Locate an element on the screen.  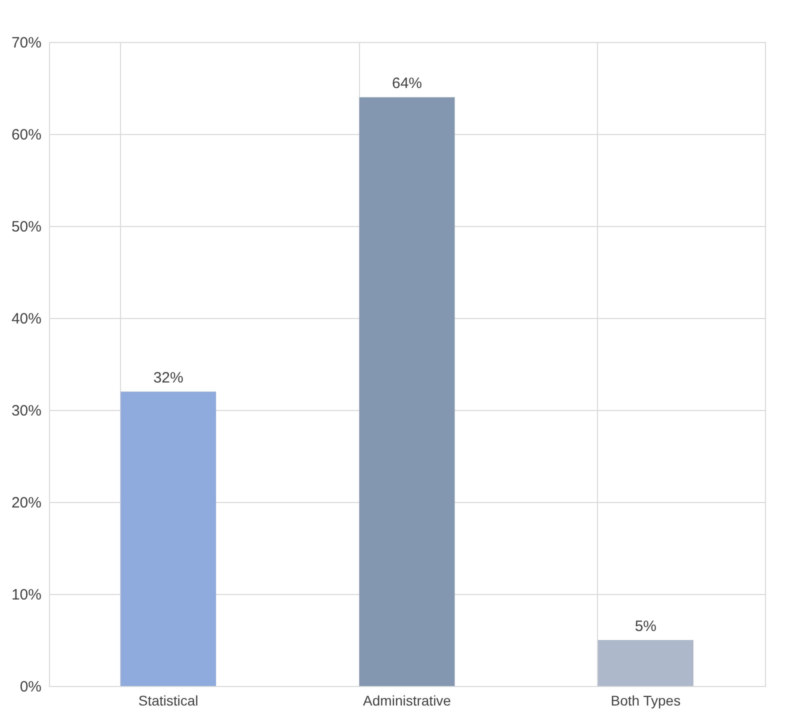
y-tick-label: 50% is located at coordinates (26, 227).